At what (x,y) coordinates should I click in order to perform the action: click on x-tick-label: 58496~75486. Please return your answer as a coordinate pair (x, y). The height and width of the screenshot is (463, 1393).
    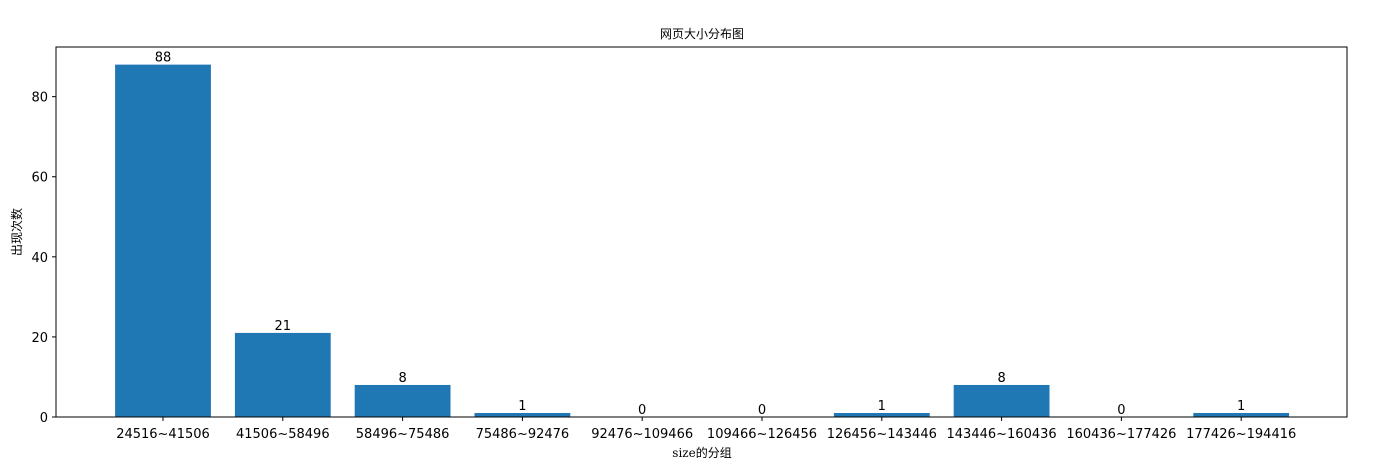
    Looking at the image, I should click on (403, 434).